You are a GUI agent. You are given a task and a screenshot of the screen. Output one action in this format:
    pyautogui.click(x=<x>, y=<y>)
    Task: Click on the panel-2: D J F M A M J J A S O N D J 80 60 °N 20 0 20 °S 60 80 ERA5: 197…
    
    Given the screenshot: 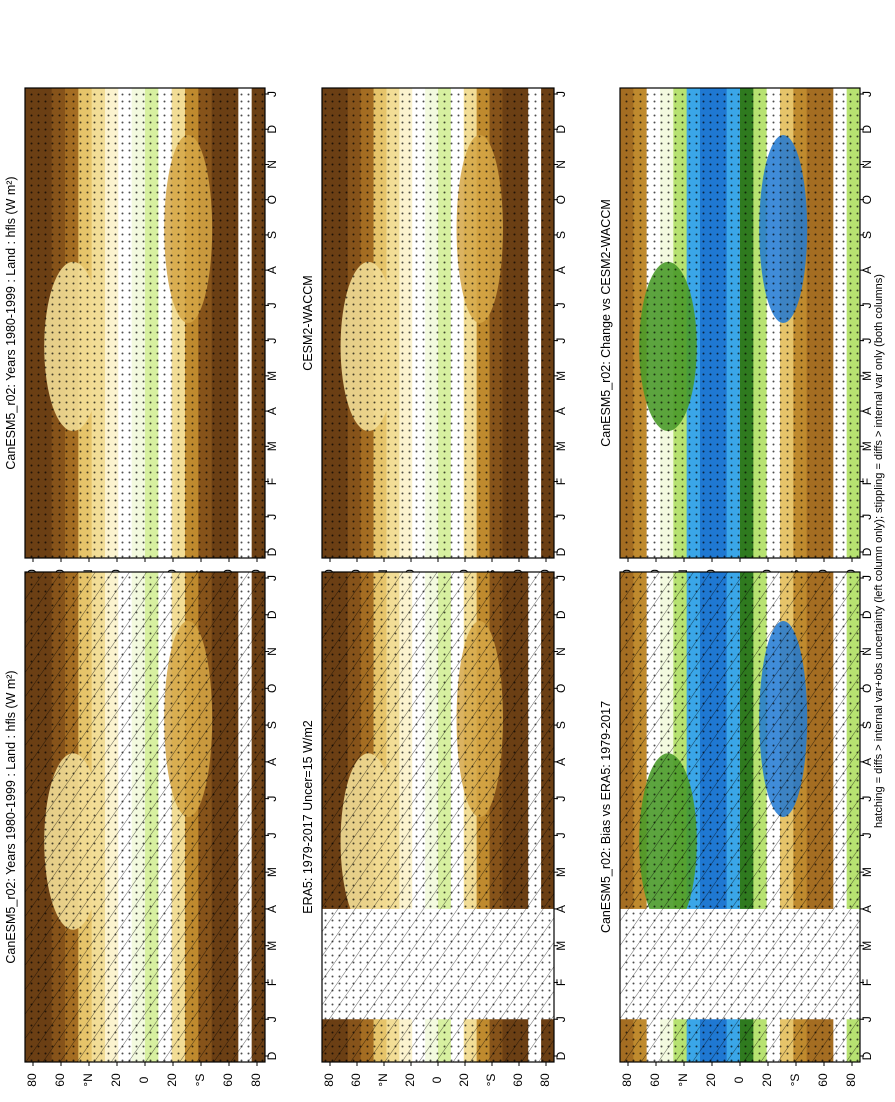 What is the action you would take?
    pyautogui.click(x=434, y=829)
    